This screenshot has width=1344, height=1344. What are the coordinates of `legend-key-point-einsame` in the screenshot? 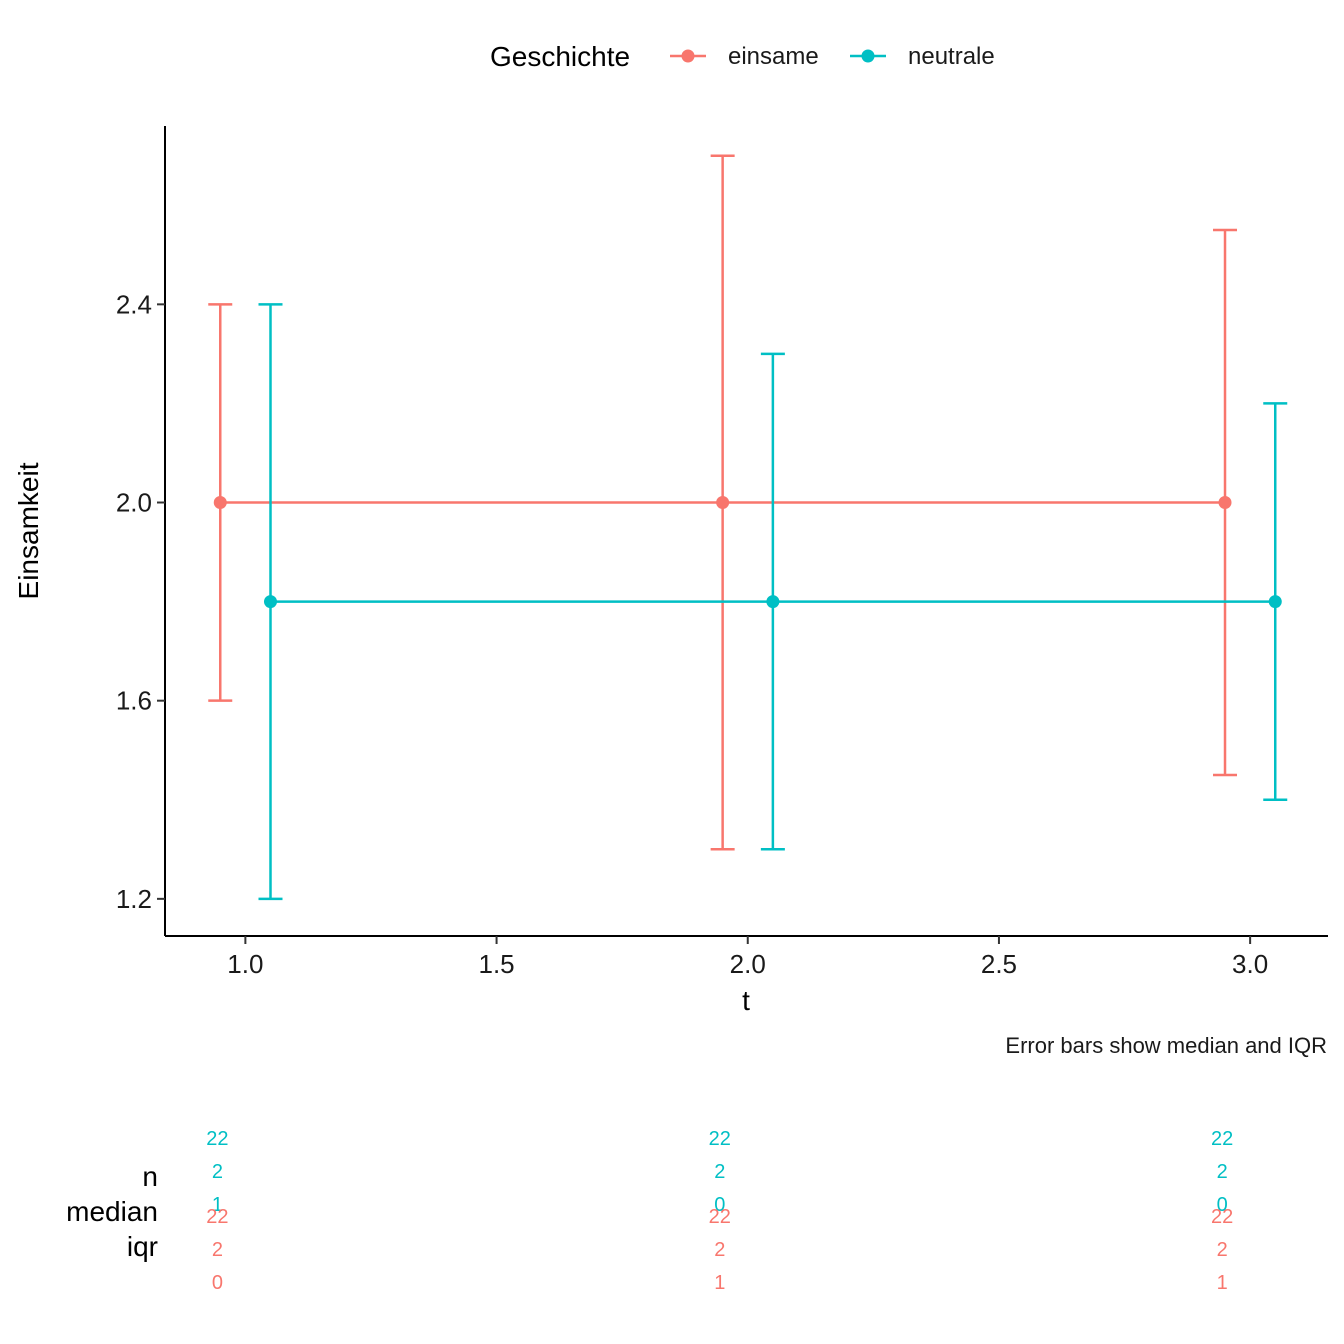 It's located at (688, 56).